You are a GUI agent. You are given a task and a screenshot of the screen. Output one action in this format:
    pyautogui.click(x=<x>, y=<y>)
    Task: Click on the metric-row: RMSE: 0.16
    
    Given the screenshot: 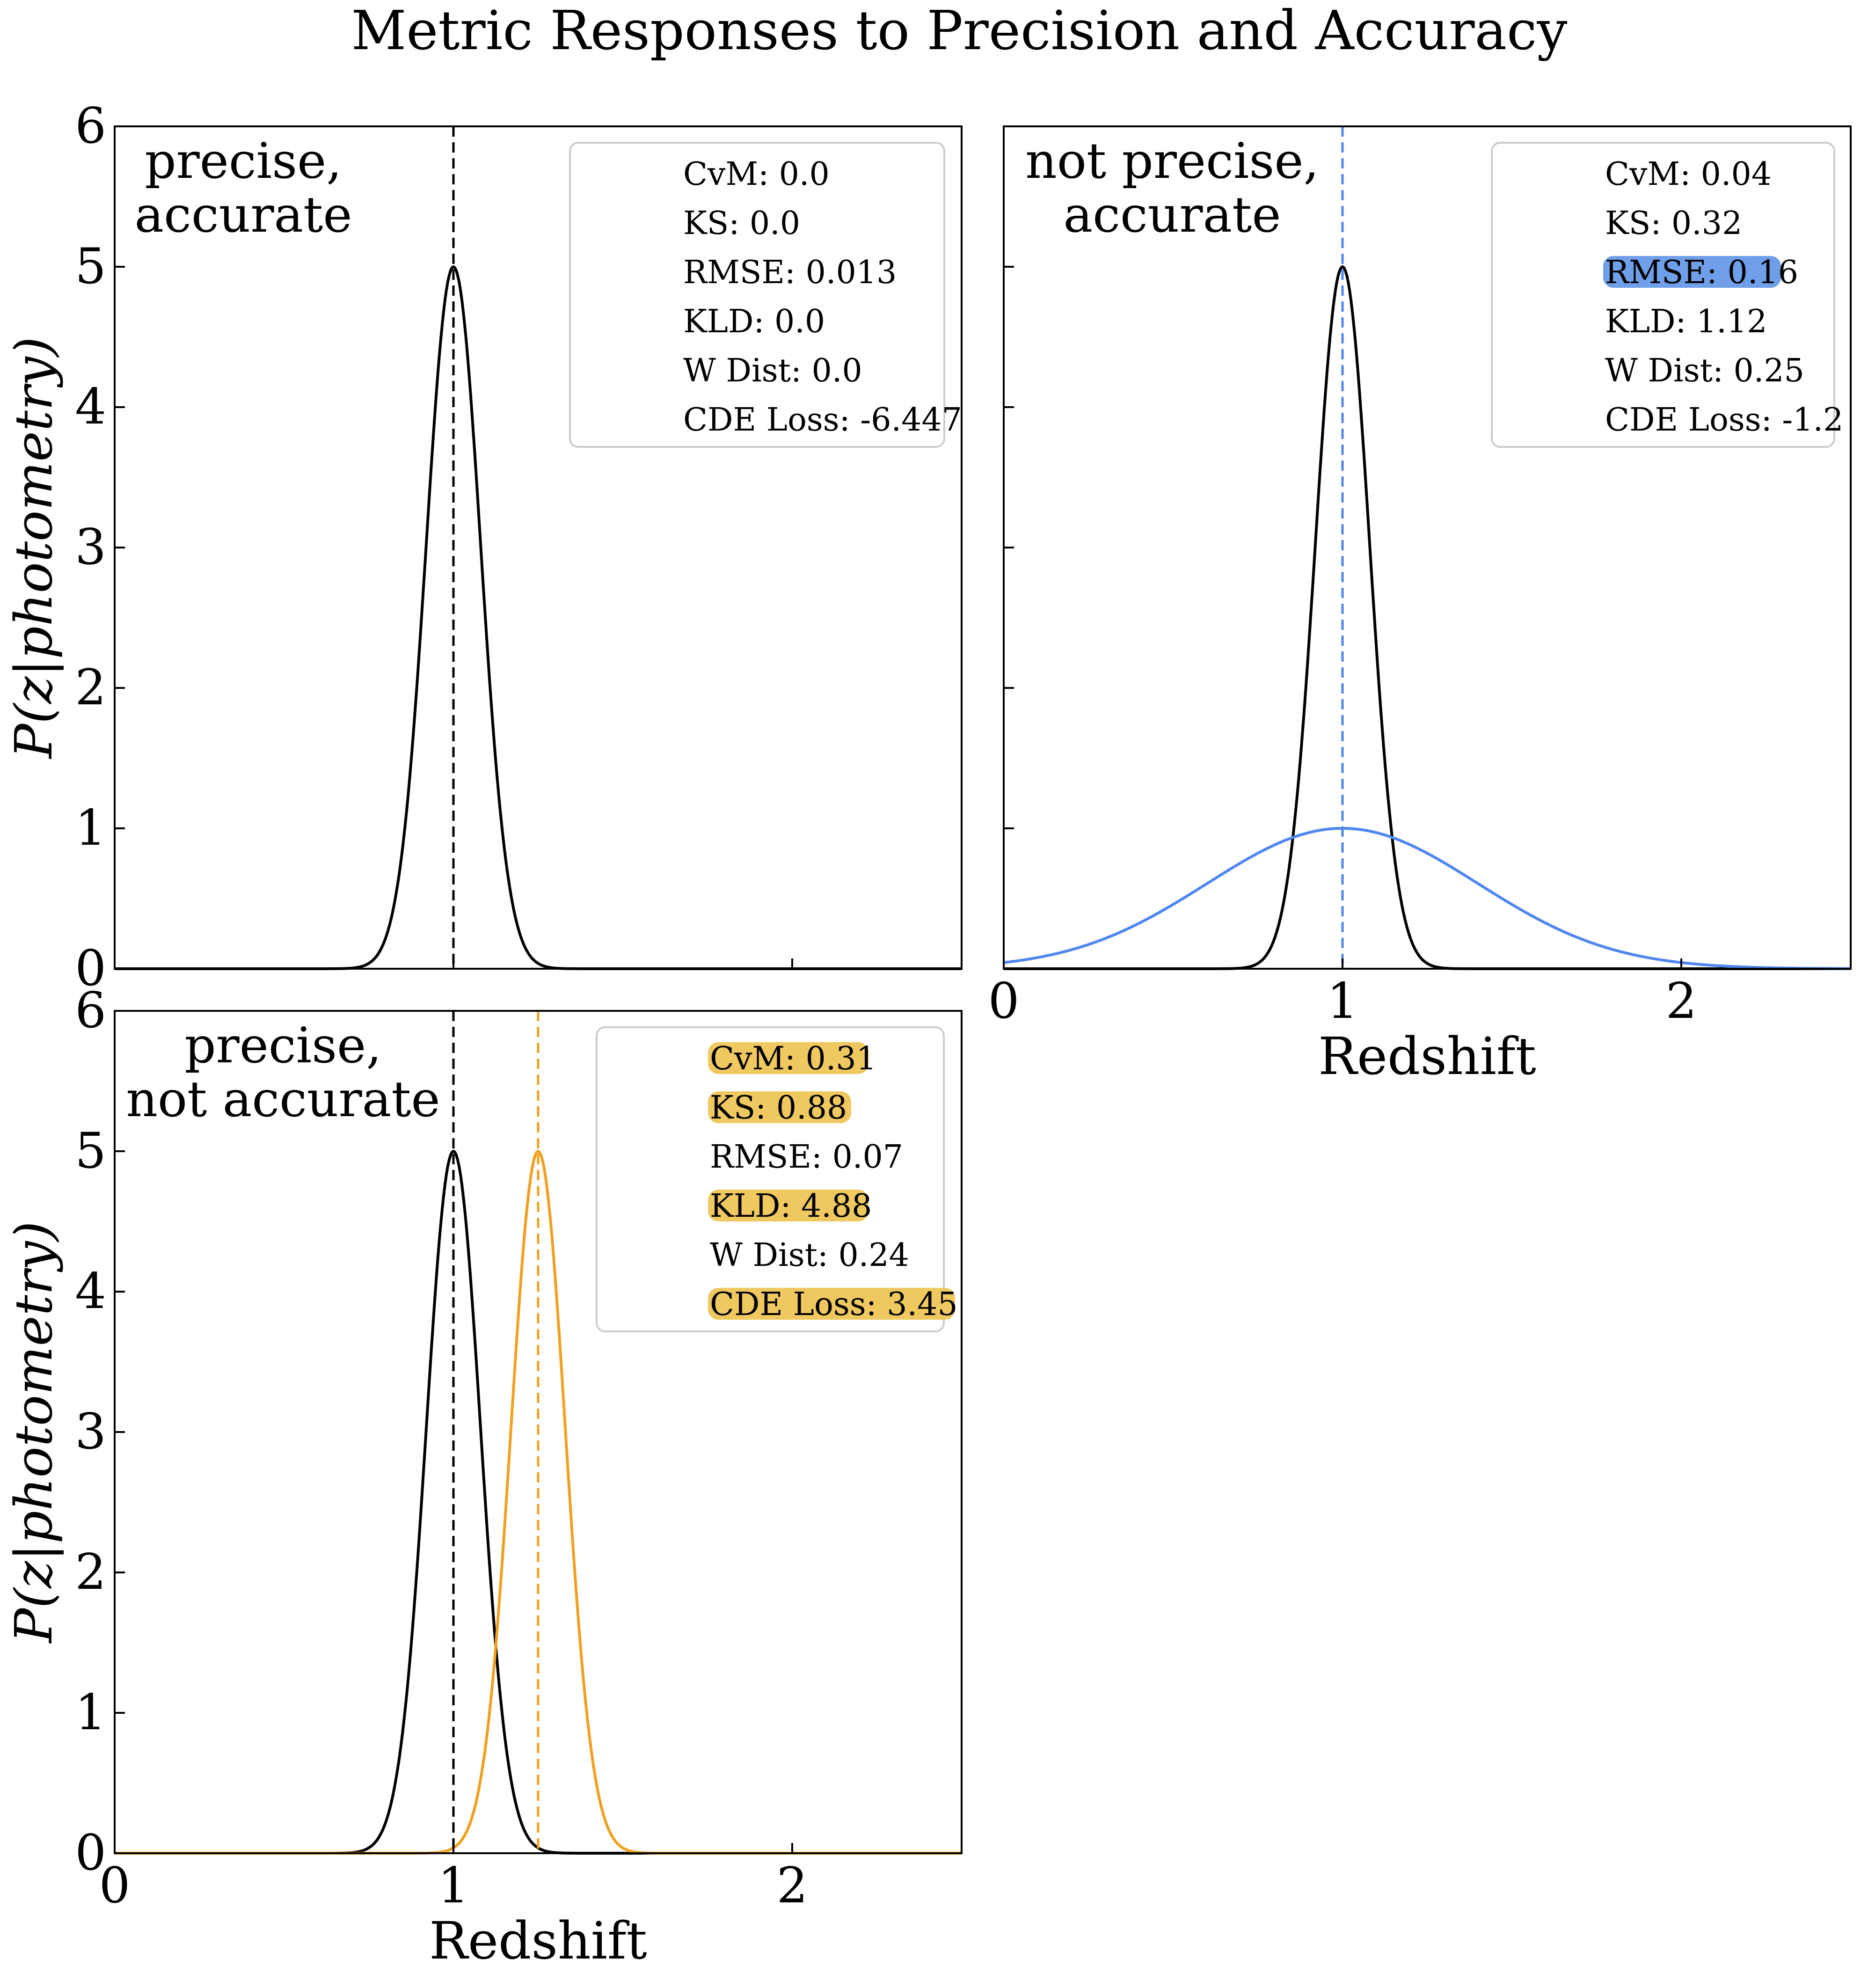 What is the action you would take?
    pyautogui.click(x=1701, y=272)
    